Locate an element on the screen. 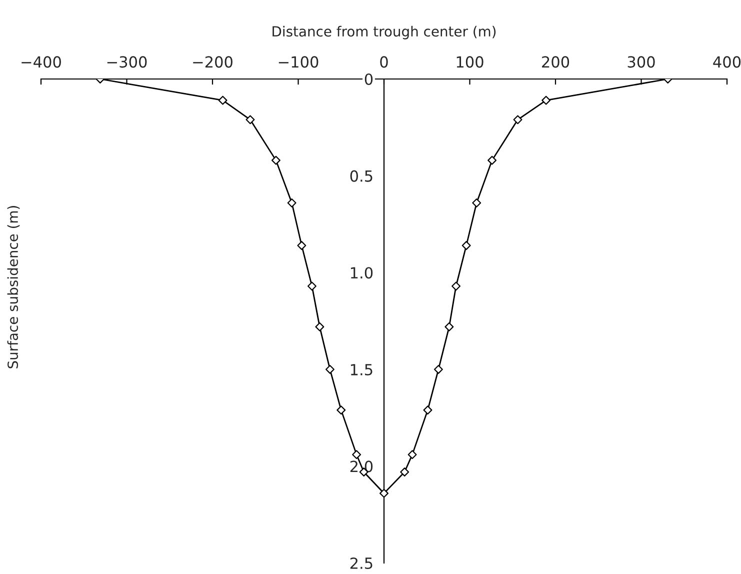 This screenshot has width=741, height=574. x-tick-label: −300 is located at coordinates (127, 62).